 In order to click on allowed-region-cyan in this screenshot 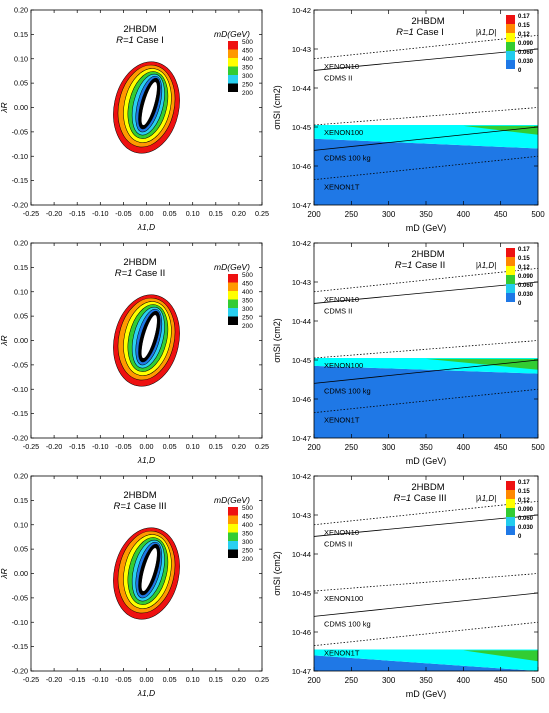, I will do `click(426, 137)`.